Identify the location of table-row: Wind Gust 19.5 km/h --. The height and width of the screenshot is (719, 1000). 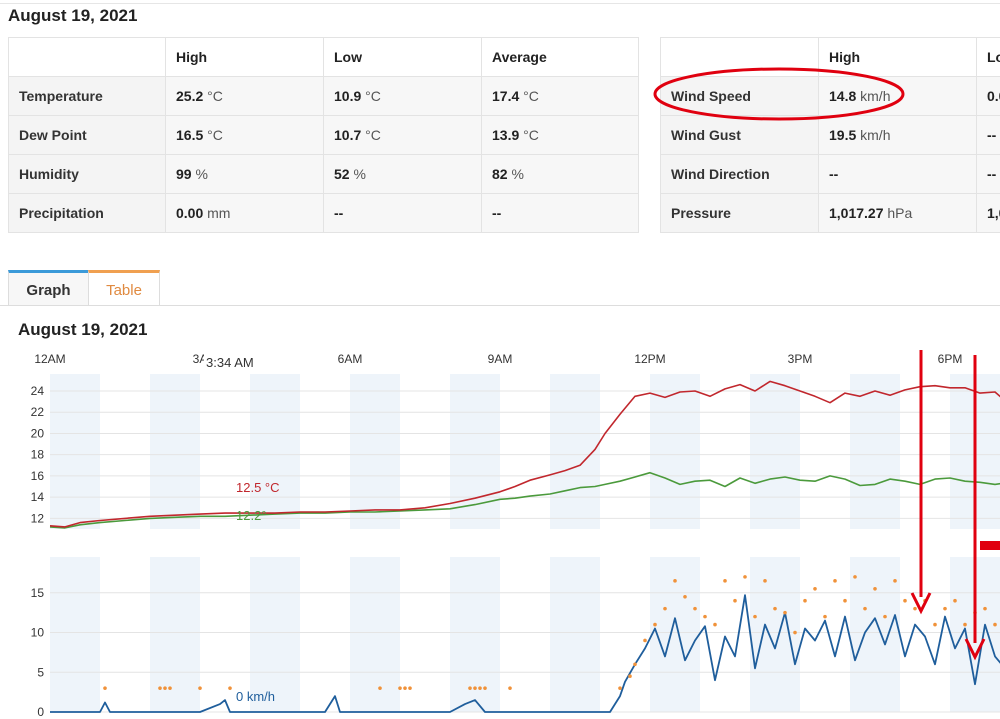
(830, 135).